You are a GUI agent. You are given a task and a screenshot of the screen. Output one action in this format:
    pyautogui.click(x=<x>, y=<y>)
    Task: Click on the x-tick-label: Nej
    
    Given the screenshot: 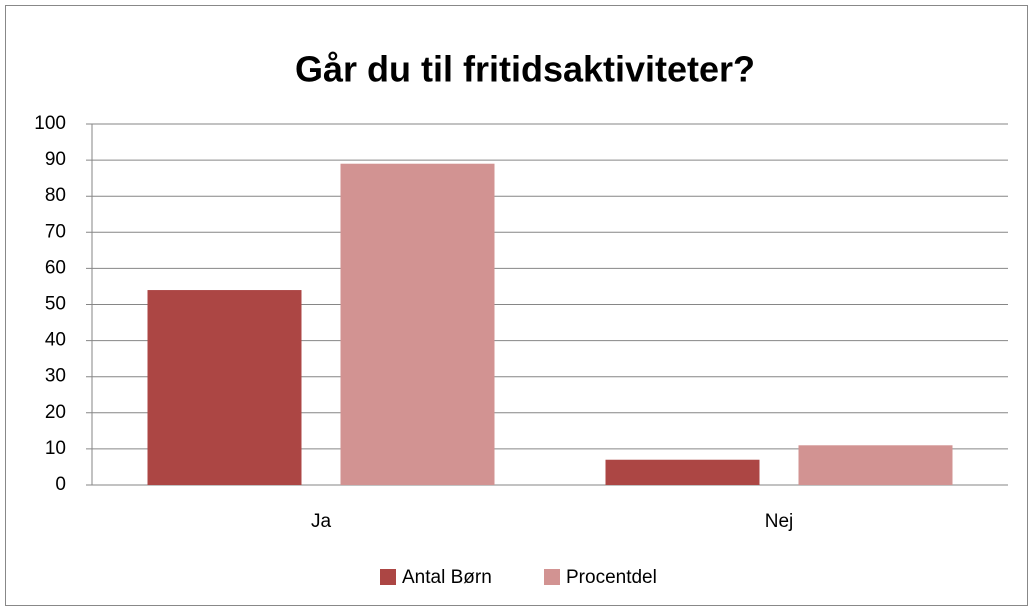 What is the action you would take?
    pyautogui.click(x=779, y=521)
    